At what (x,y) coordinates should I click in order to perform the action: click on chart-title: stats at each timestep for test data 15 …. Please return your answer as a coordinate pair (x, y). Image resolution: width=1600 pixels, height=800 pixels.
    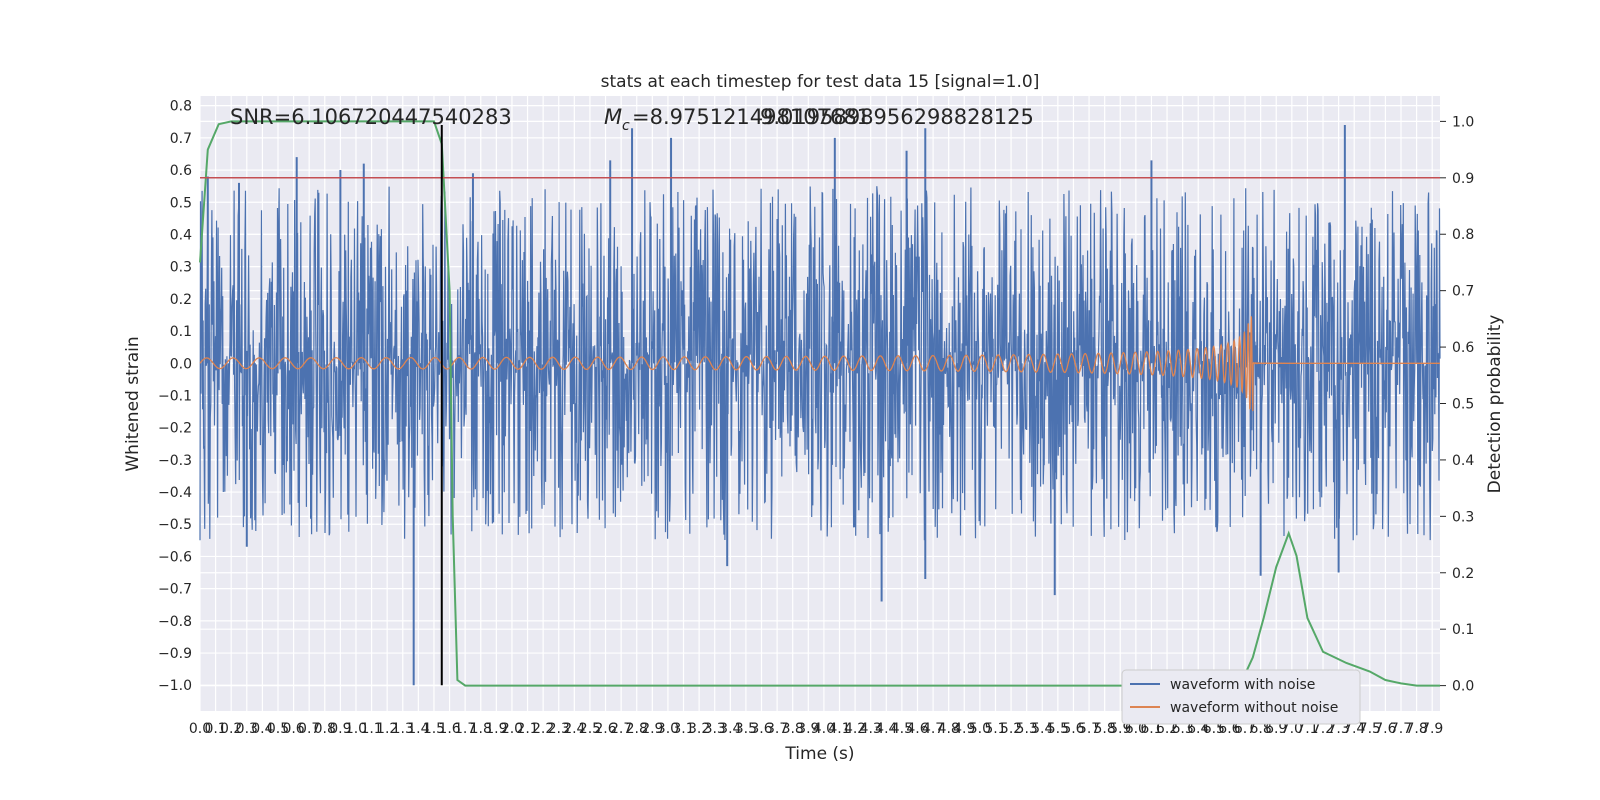
    Looking at the image, I should click on (820, 82).